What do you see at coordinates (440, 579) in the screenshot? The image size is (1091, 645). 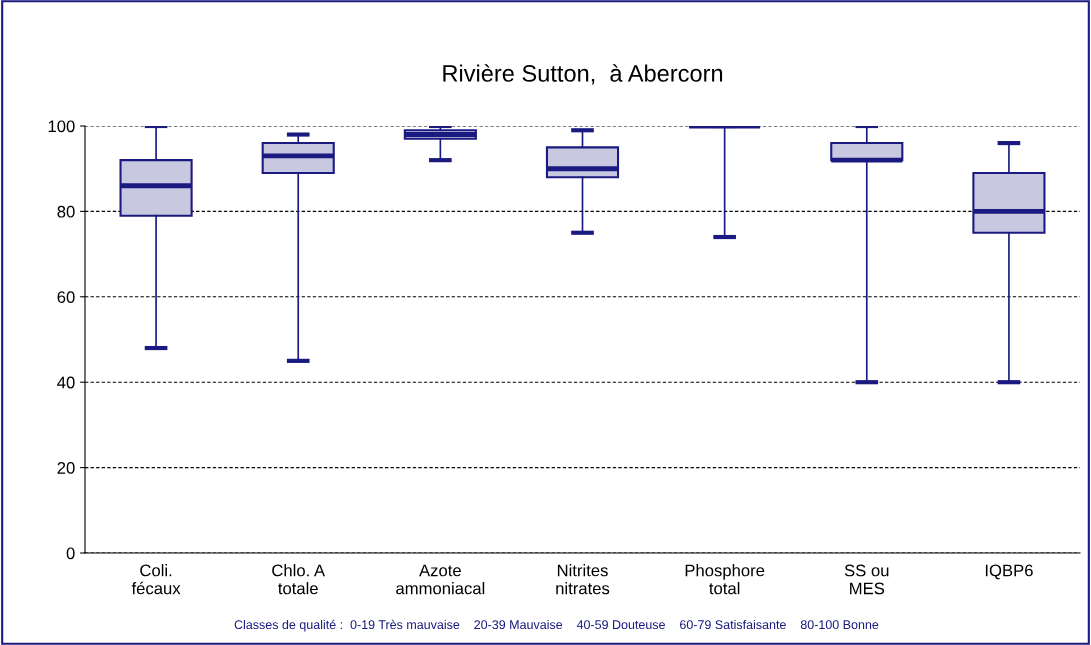 I see `x-tick-label: Azote ammoniacal` at bounding box center [440, 579].